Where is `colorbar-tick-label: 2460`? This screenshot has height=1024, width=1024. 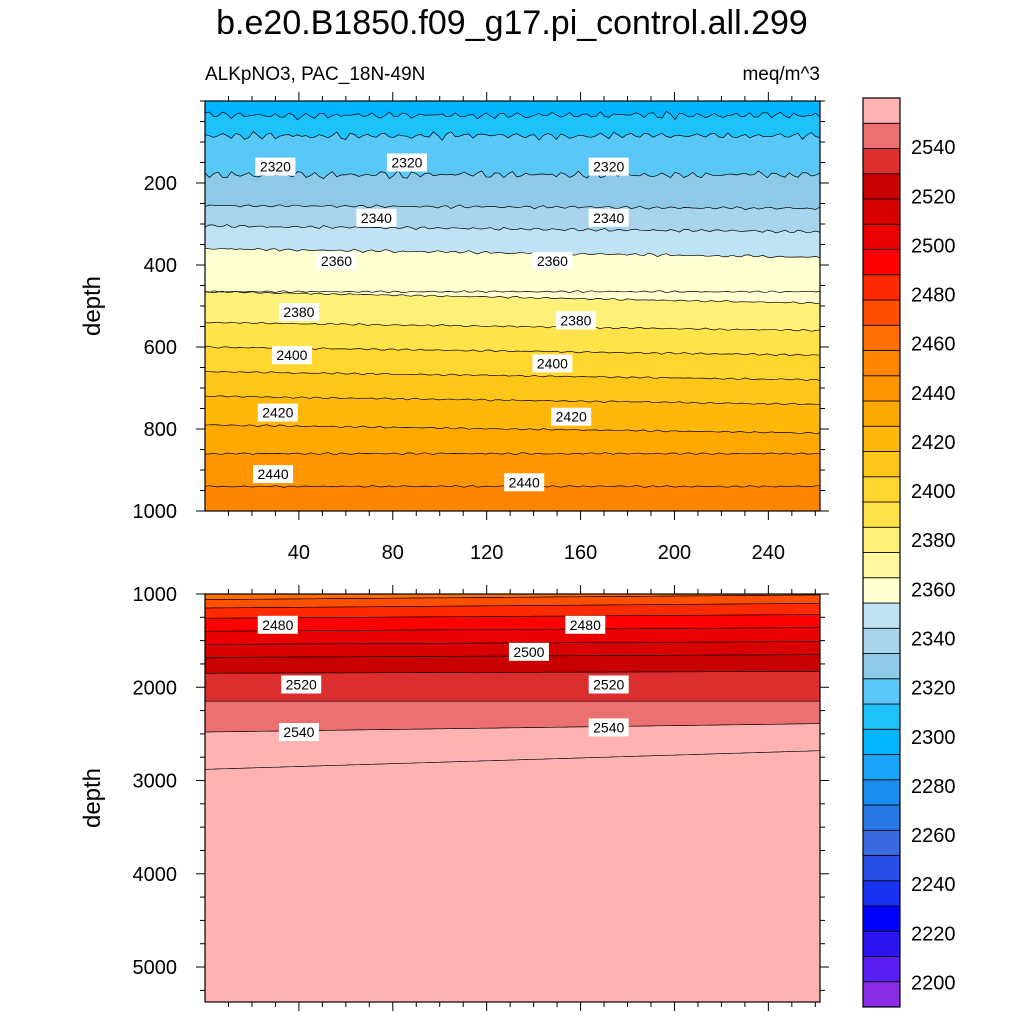 colorbar-tick-label: 2460 is located at coordinates (933, 345).